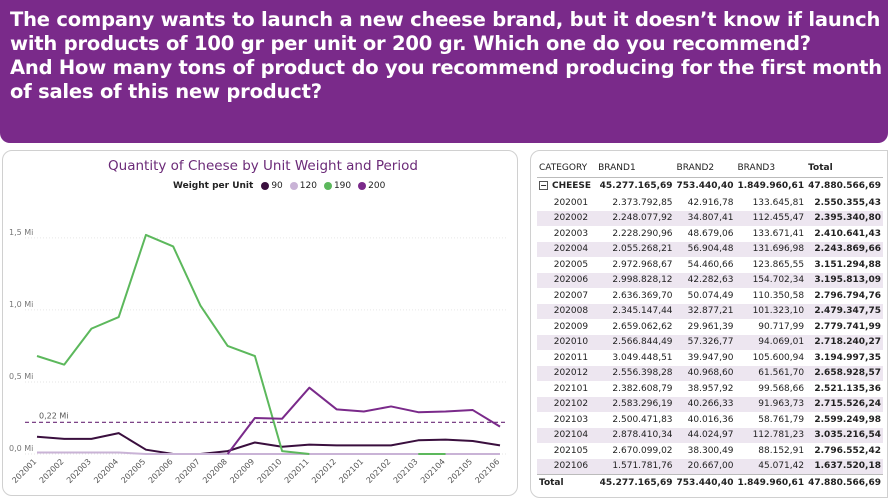 Image resolution: width=888 pixels, height=498 pixels. I want to click on brand2-cell: 42.282,63, so click(705, 280).